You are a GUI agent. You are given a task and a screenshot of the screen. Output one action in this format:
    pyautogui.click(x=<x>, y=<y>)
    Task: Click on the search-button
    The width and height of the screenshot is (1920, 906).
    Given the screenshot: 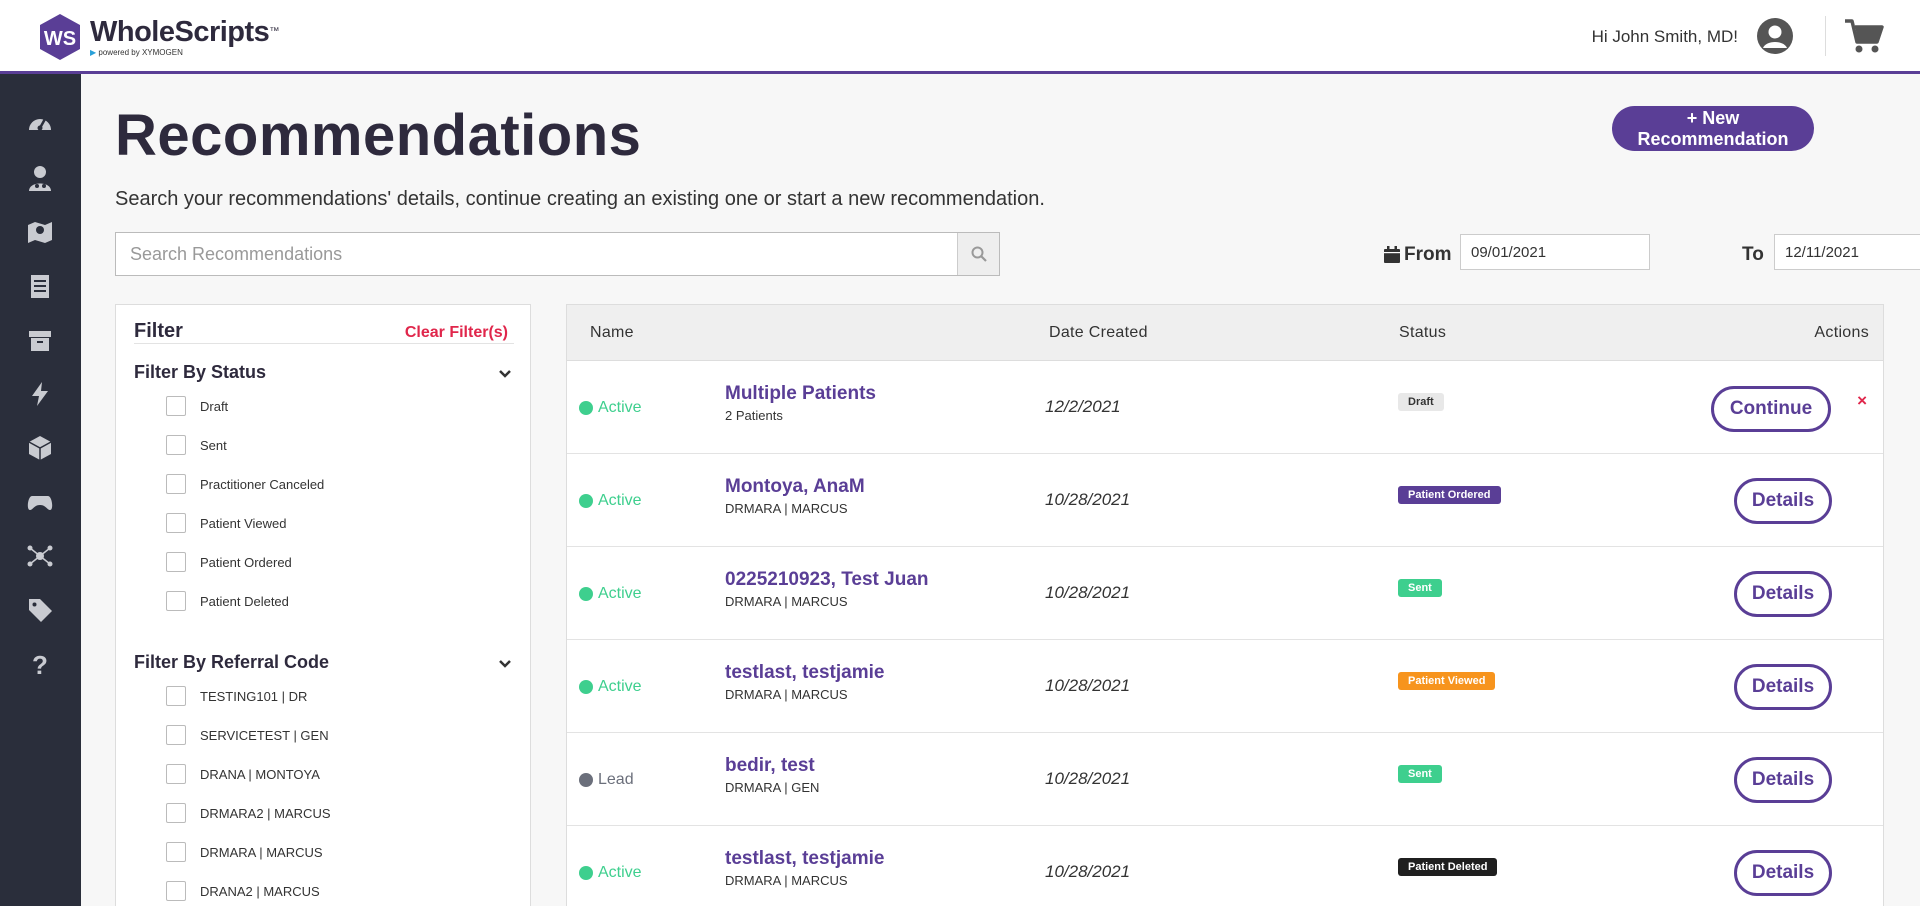 What is the action you would take?
    pyautogui.click(x=978, y=254)
    